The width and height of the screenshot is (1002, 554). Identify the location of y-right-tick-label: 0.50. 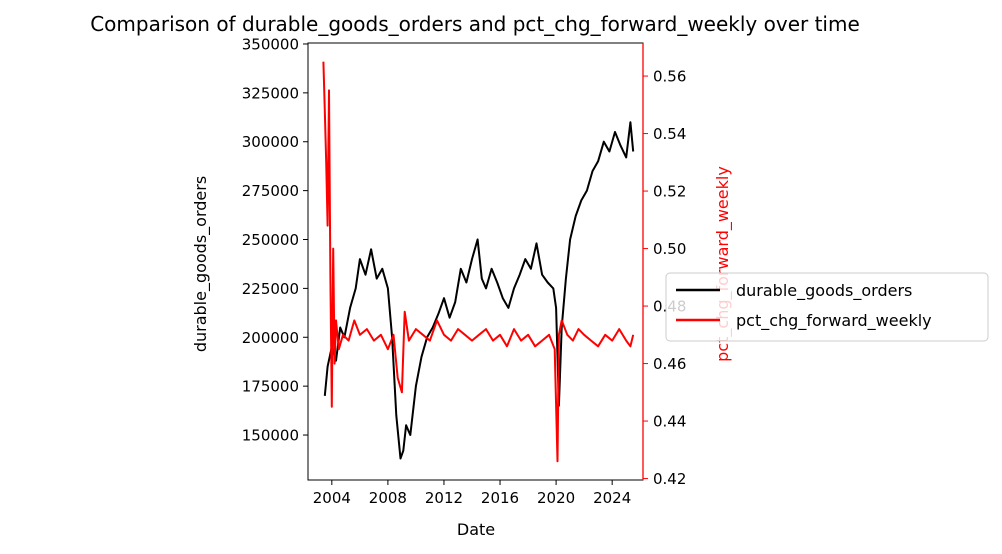
(669, 249).